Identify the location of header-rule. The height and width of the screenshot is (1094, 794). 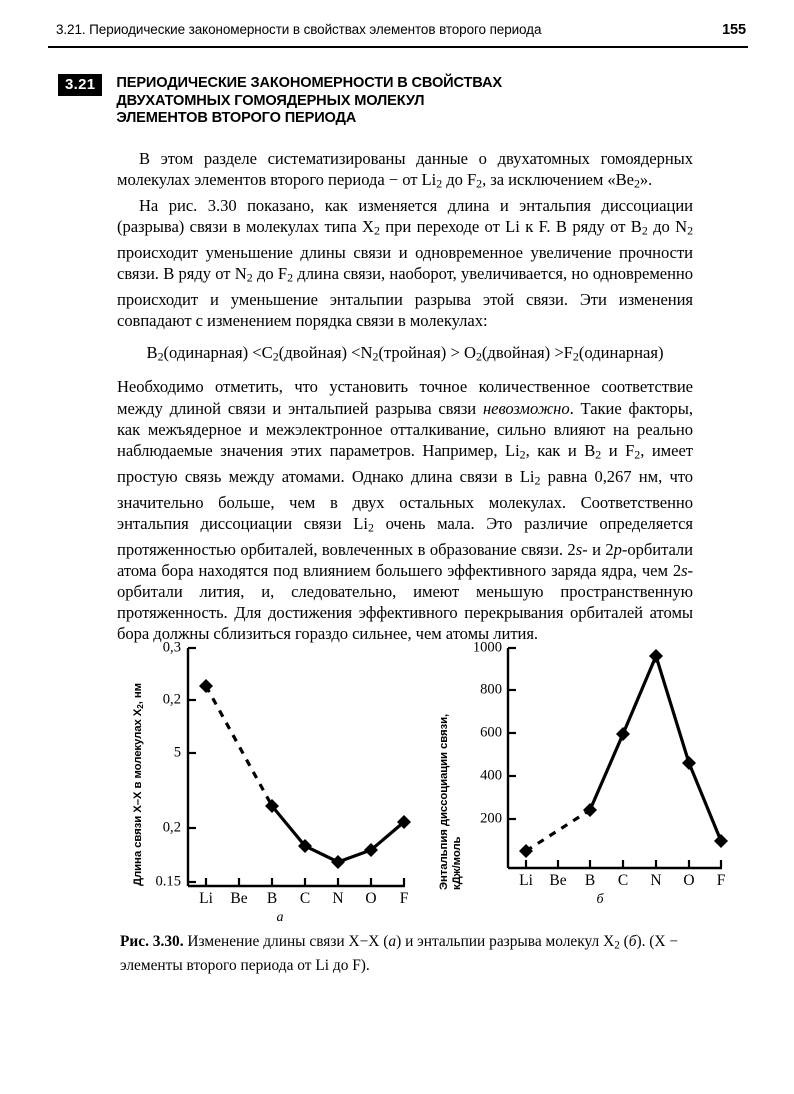
(398, 47).